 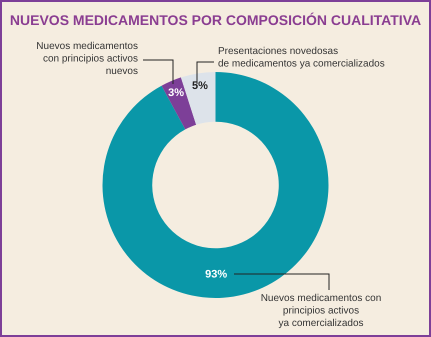 What do you see at coordinates (200, 86) in the screenshot?
I see `data-label: 5%` at bounding box center [200, 86].